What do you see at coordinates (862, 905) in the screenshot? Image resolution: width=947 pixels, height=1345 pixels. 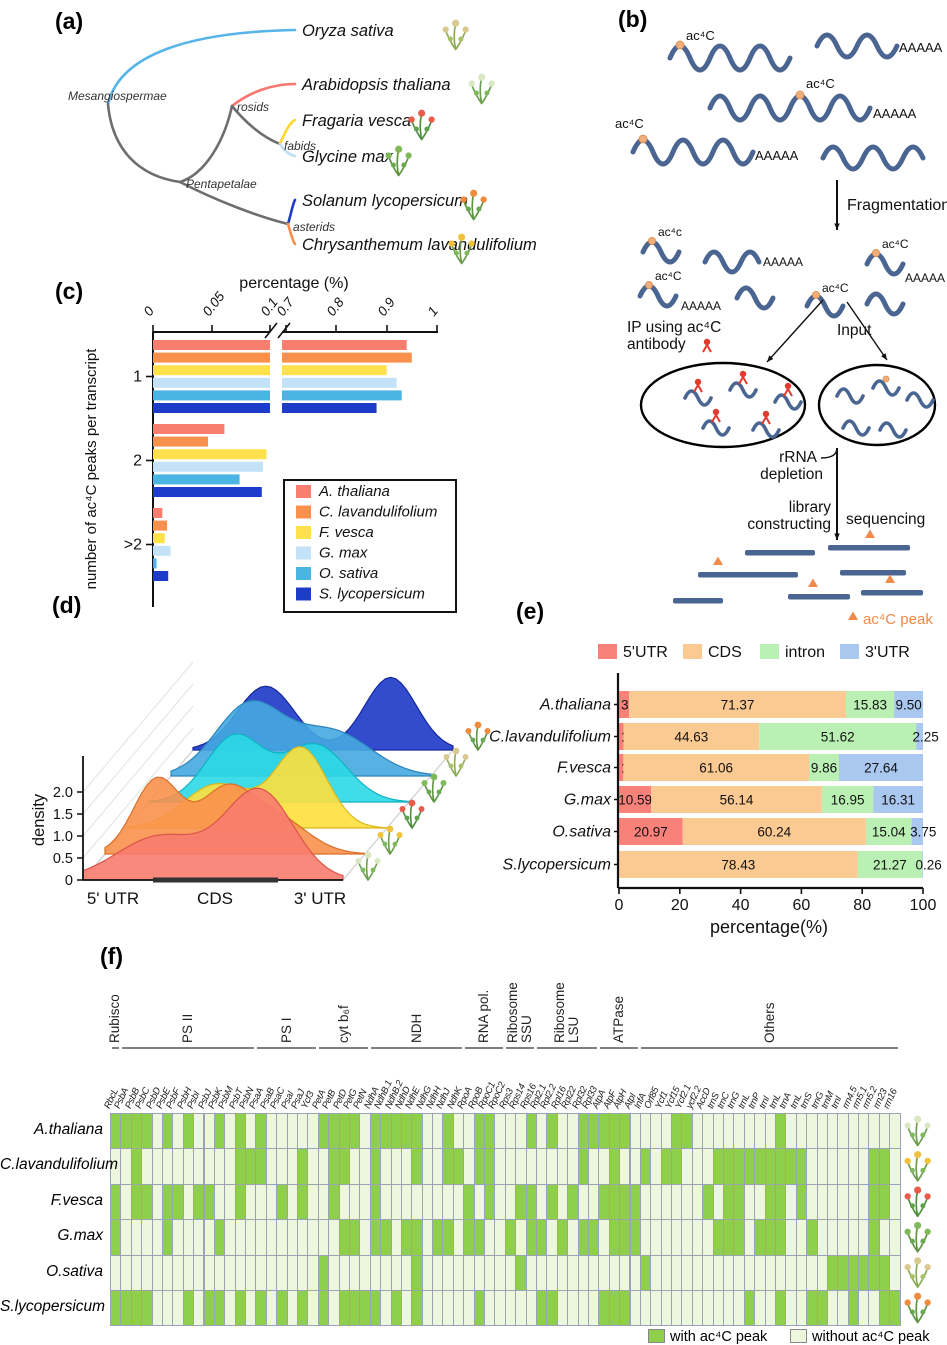 I see `x-tick-label: 80` at bounding box center [862, 905].